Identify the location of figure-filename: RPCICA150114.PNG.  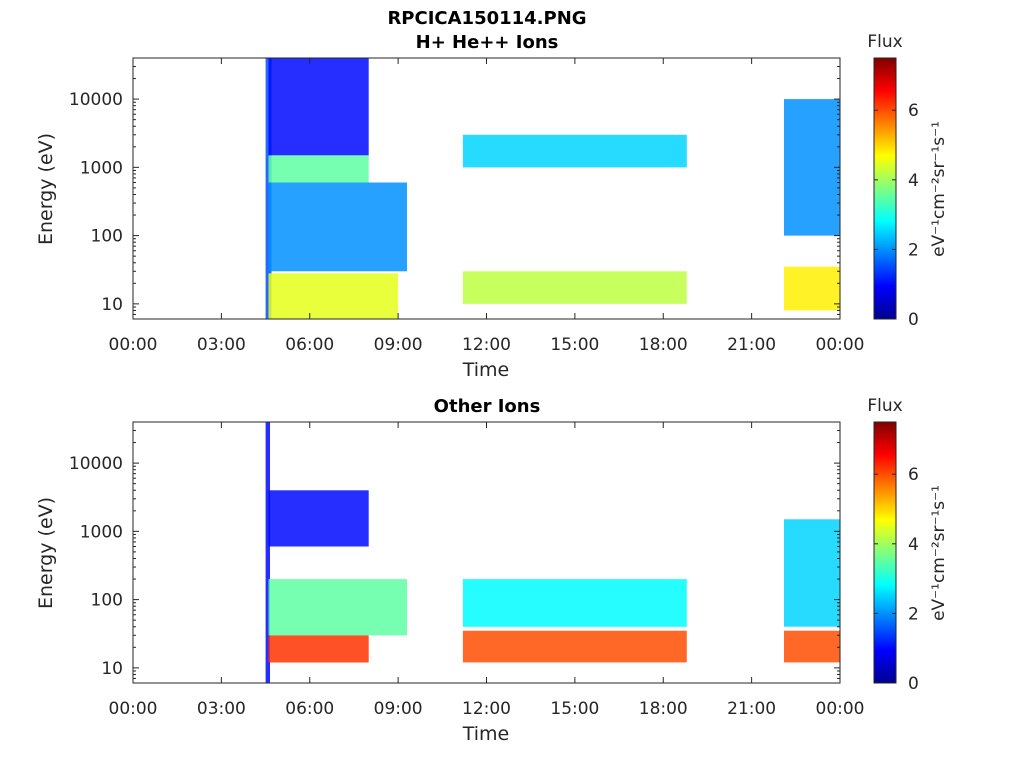
(486, 18).